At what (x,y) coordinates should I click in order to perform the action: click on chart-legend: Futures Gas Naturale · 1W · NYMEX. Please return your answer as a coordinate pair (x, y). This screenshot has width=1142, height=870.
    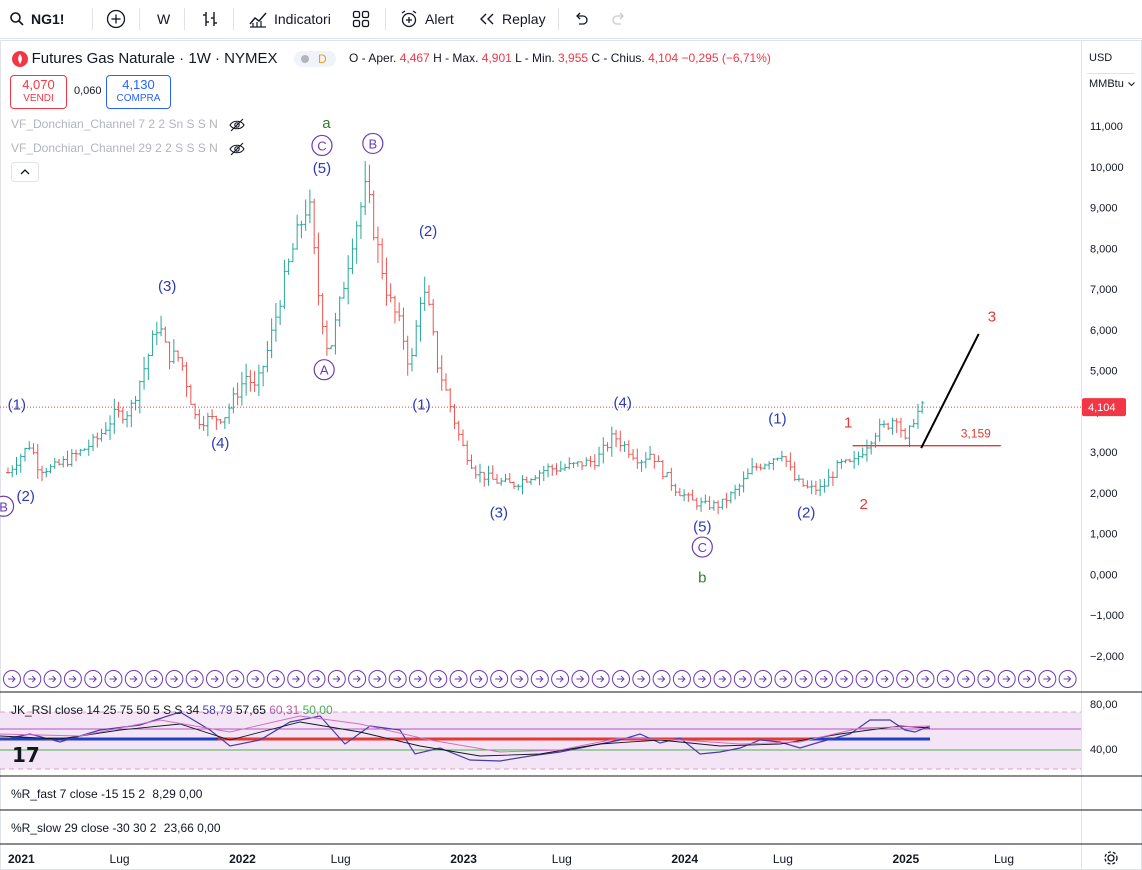
    Looking at the image, I should click on (145, 58).